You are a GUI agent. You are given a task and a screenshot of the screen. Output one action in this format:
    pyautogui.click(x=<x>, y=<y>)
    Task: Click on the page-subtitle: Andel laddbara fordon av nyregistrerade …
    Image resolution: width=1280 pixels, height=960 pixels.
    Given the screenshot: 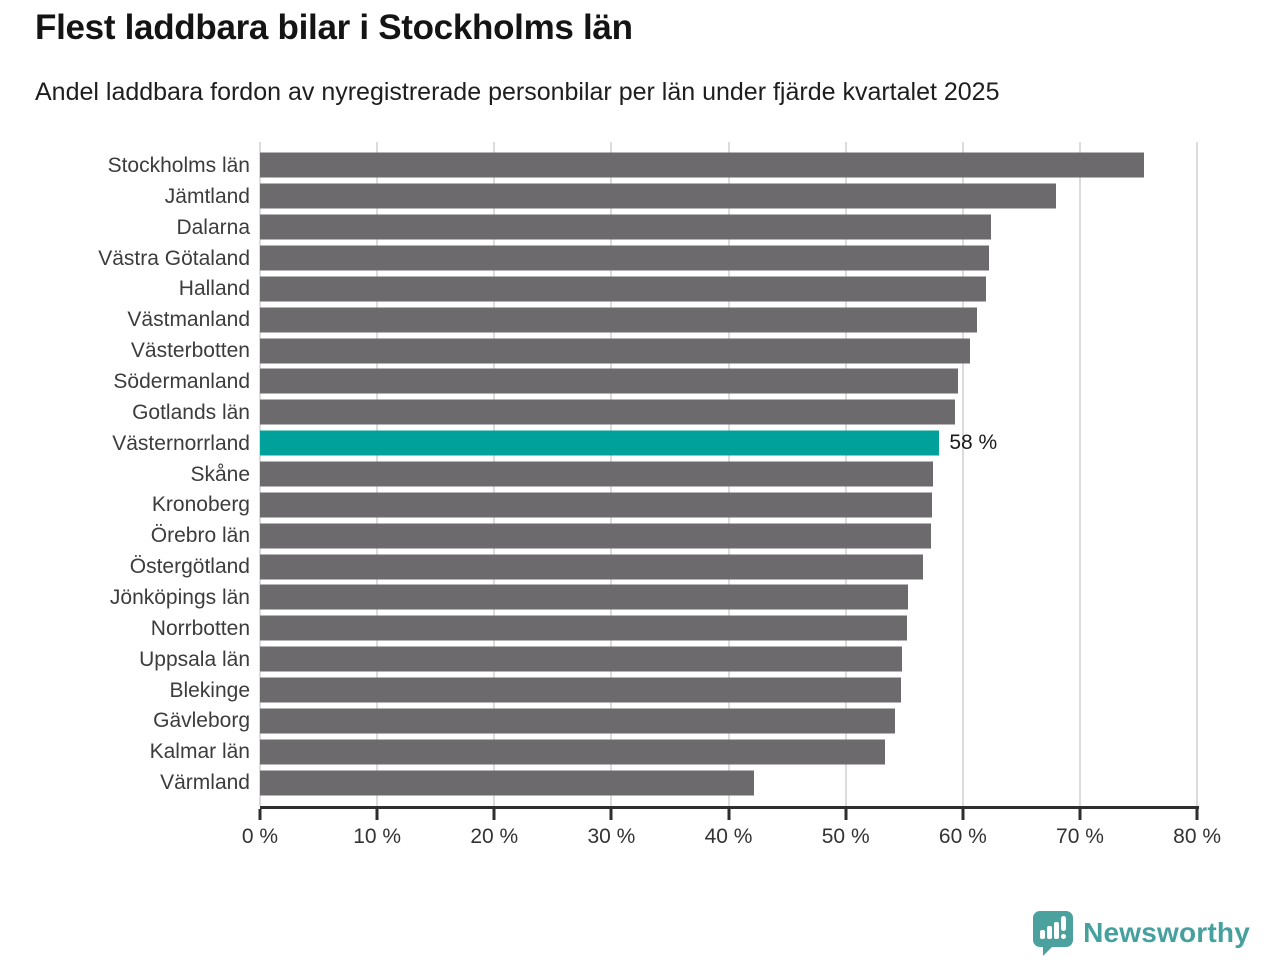 What is the action you would take?
    pyautogui.click(x=517, y=92)
    